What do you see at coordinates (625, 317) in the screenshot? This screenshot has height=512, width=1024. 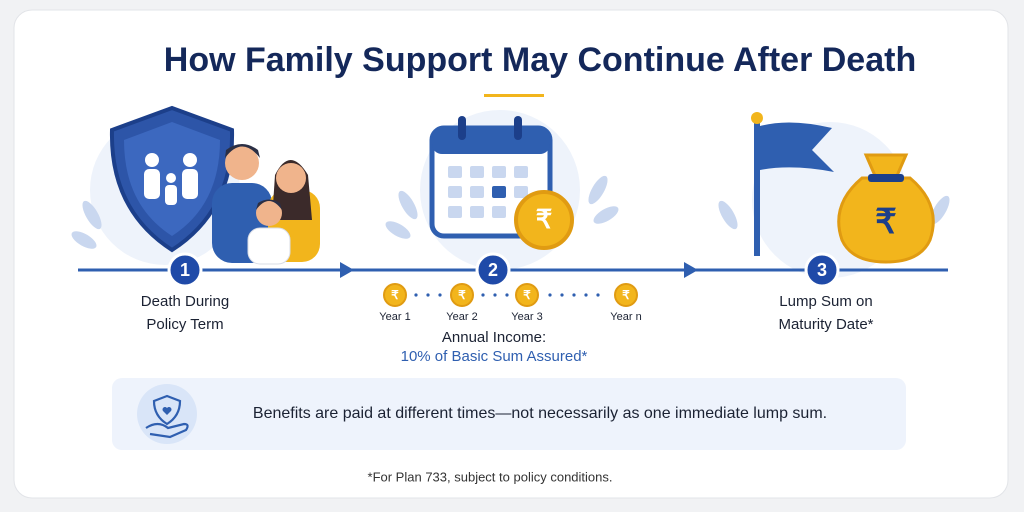 I see `year-label: Year n` at bounding box center [625, 317].